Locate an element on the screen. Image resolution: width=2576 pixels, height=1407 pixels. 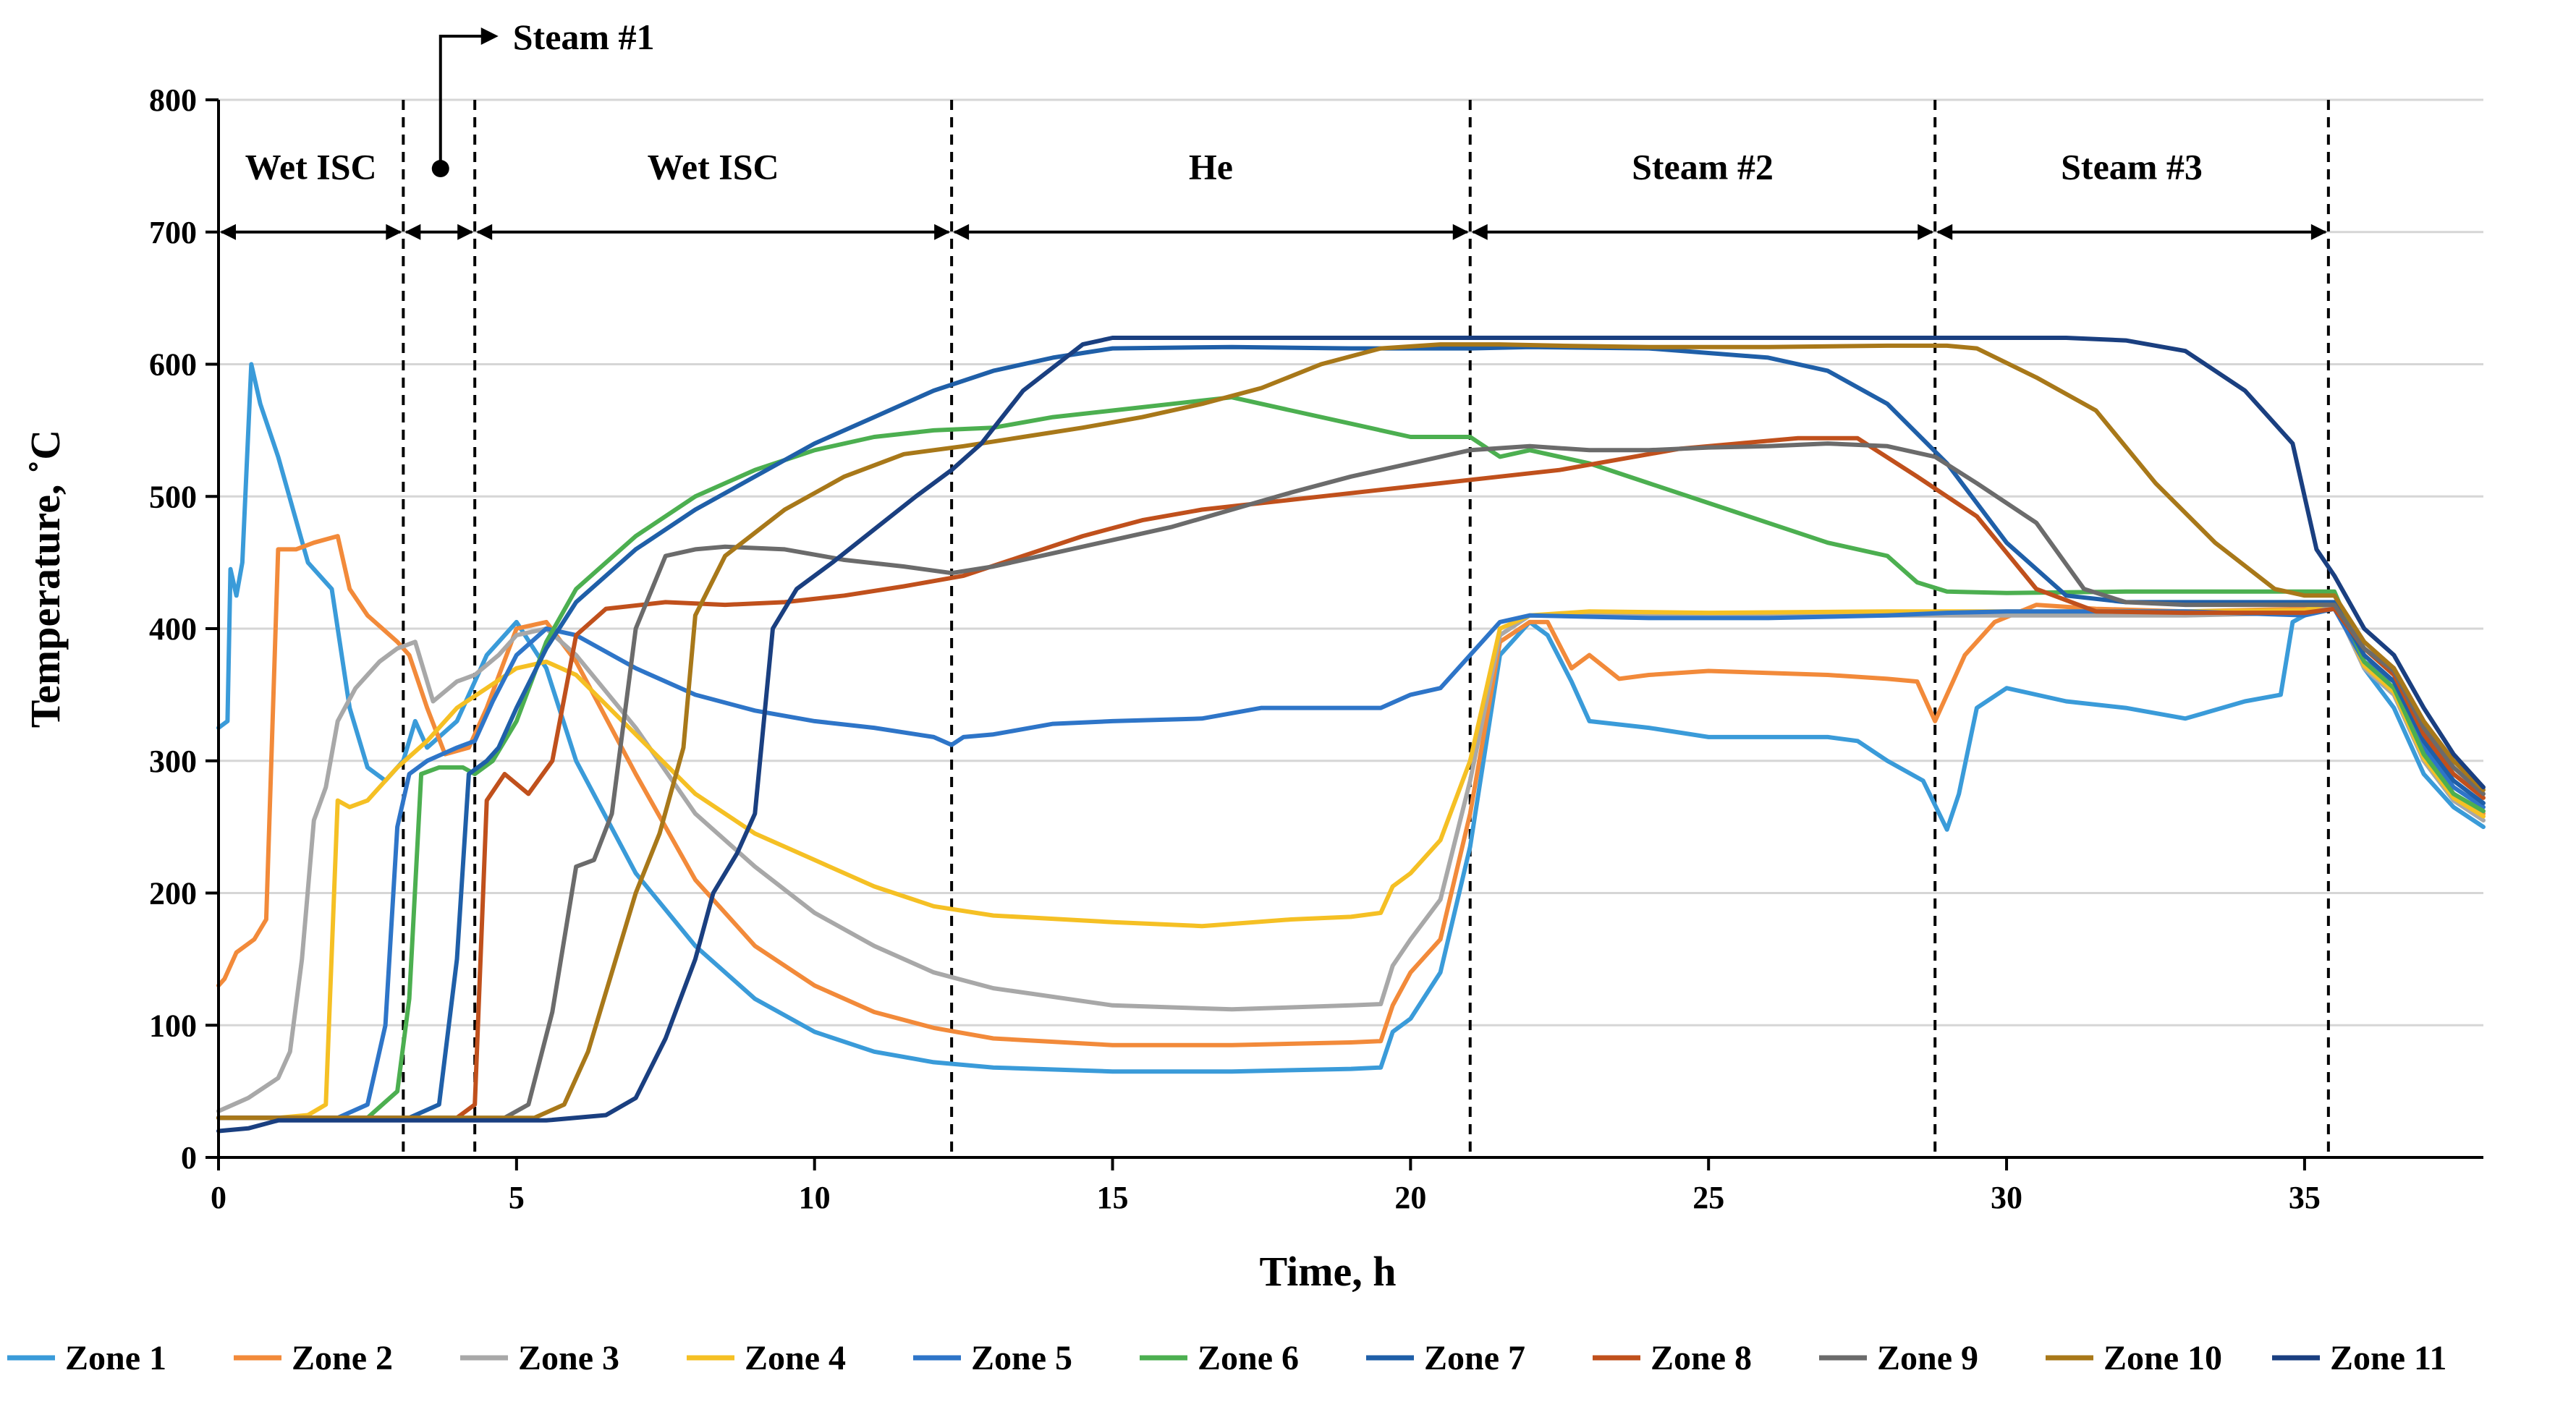
legend-label-zone-9: Zone 9 is located at coordinates (1927, 1358).